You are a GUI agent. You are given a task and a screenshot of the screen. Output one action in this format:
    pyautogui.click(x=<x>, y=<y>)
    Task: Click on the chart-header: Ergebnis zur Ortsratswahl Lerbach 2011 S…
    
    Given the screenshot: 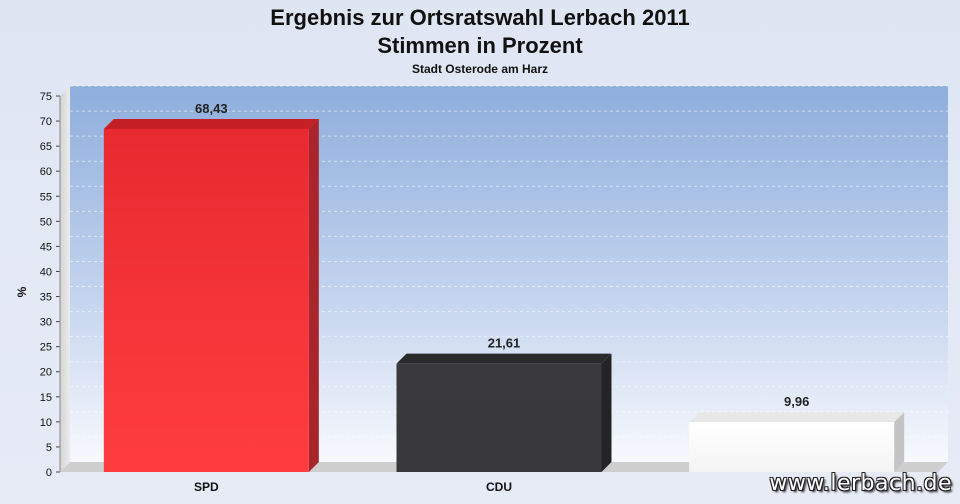 What is the action you would take?
    pyautogui.click(x=480, y=40)
    